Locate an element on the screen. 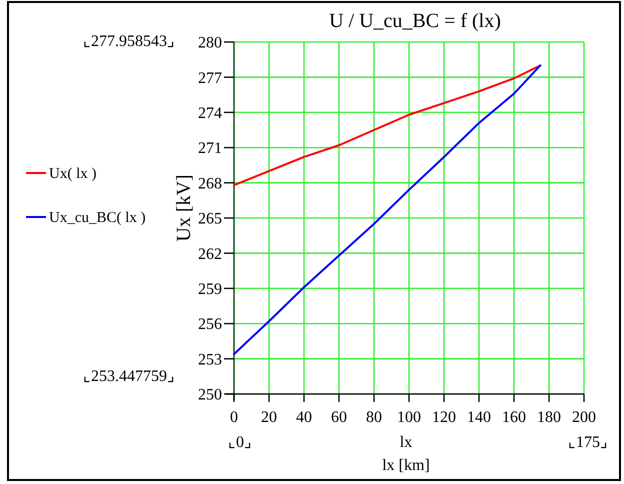  x-tick-label: 120 is located at coordinates (444, 417).